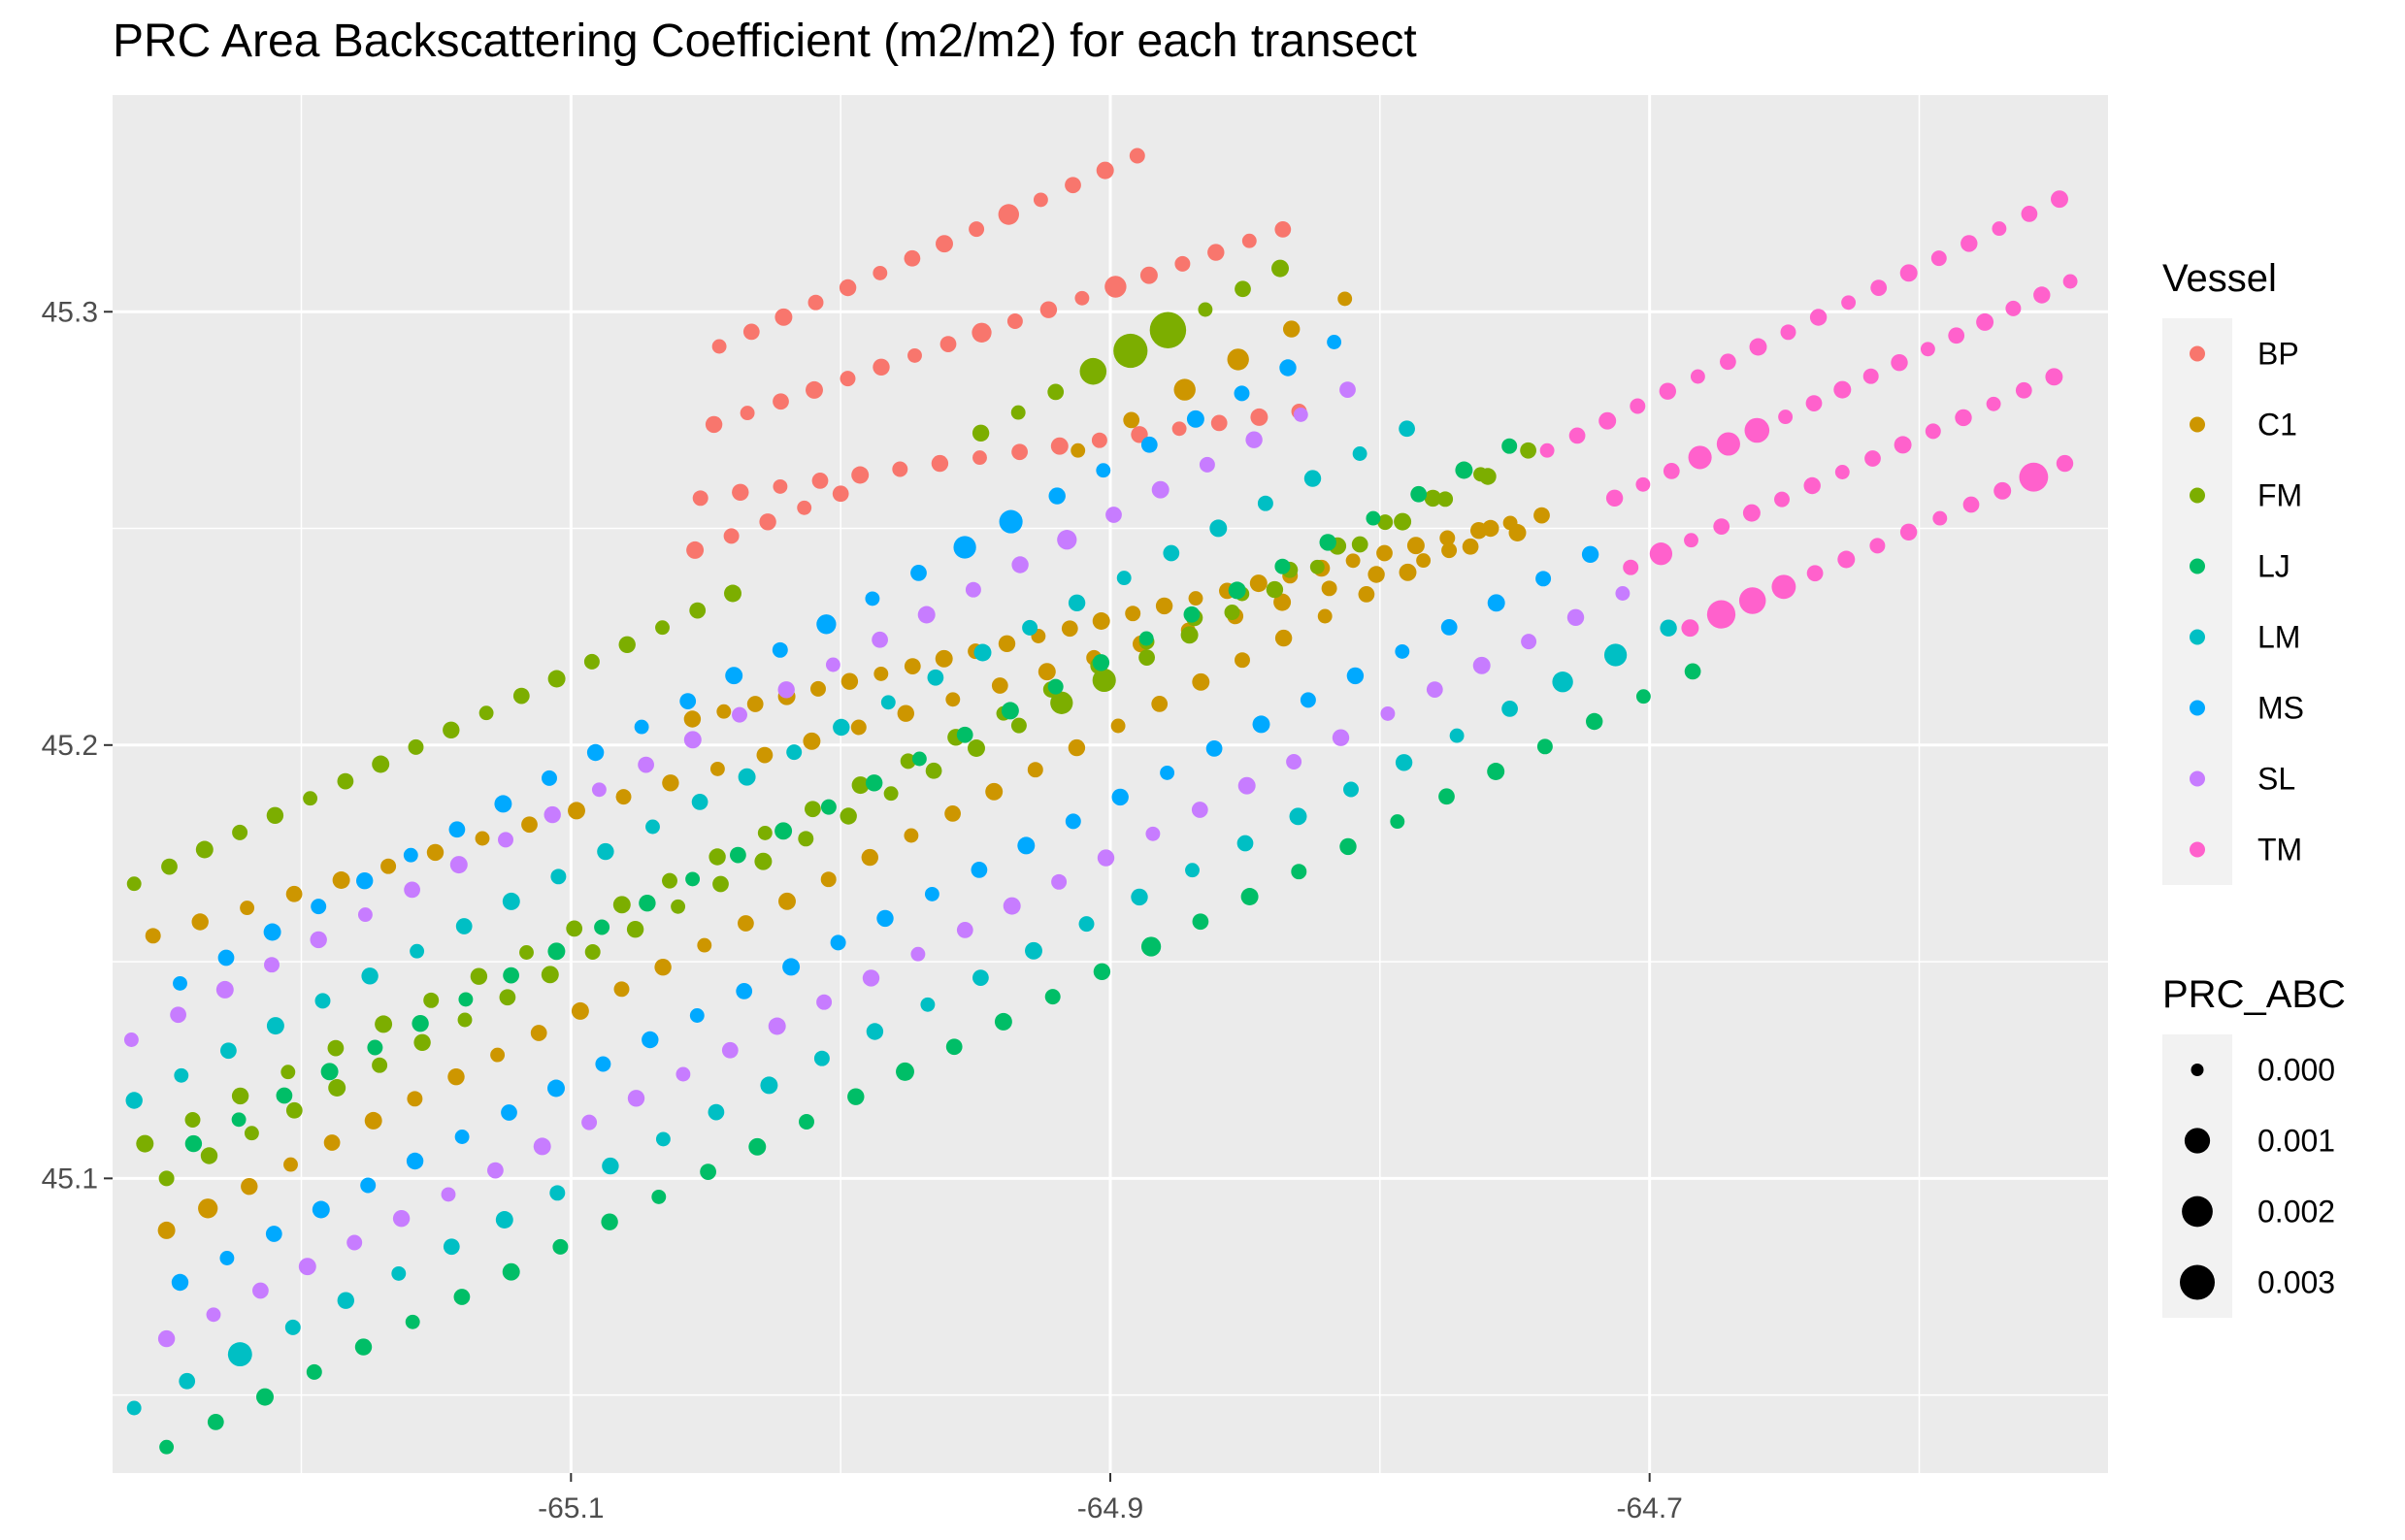 The image size is (2405, 1540). What do you see at coordinates (1808, 414) in the screenshot?
I see `series-tm` at bounding box center [1808, 414].